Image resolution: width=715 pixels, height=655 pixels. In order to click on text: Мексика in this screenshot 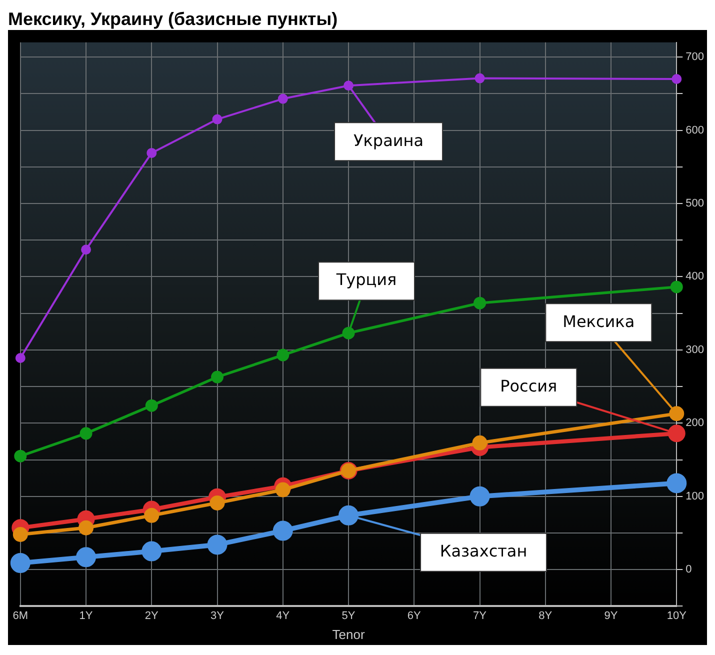, I will do `click(598, 321)`.